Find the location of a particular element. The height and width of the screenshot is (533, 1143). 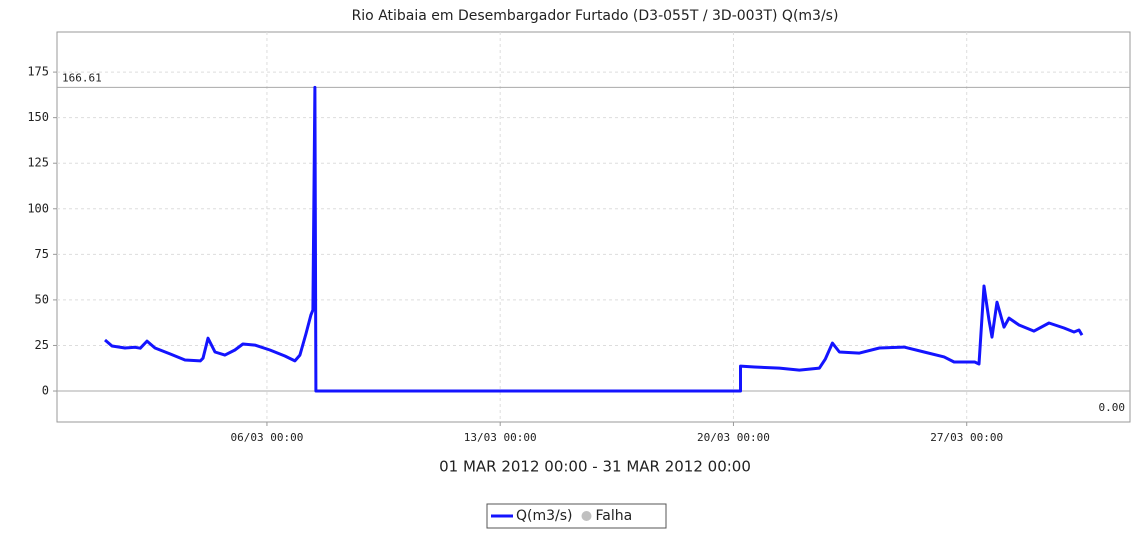

x-tick-label: 27/03 00:00 is located at coordinates (966, 437).